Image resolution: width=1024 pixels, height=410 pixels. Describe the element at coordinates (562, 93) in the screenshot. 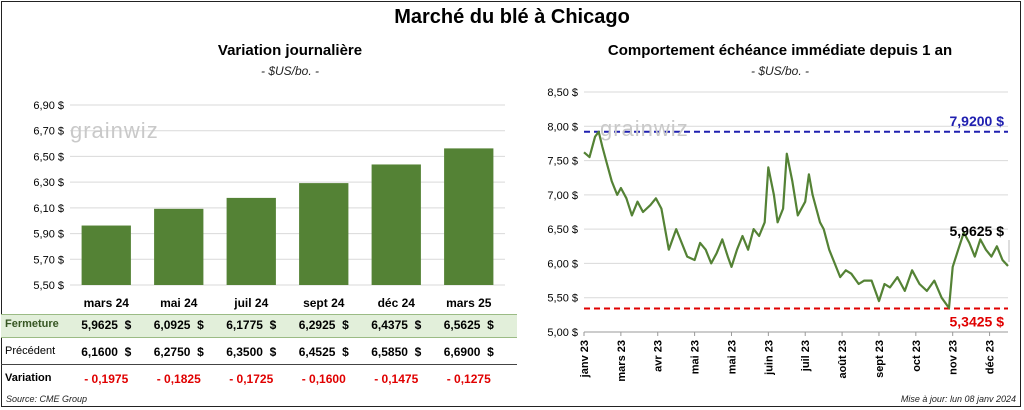

I see `line-ytick-label: 8,50 $` at that location.